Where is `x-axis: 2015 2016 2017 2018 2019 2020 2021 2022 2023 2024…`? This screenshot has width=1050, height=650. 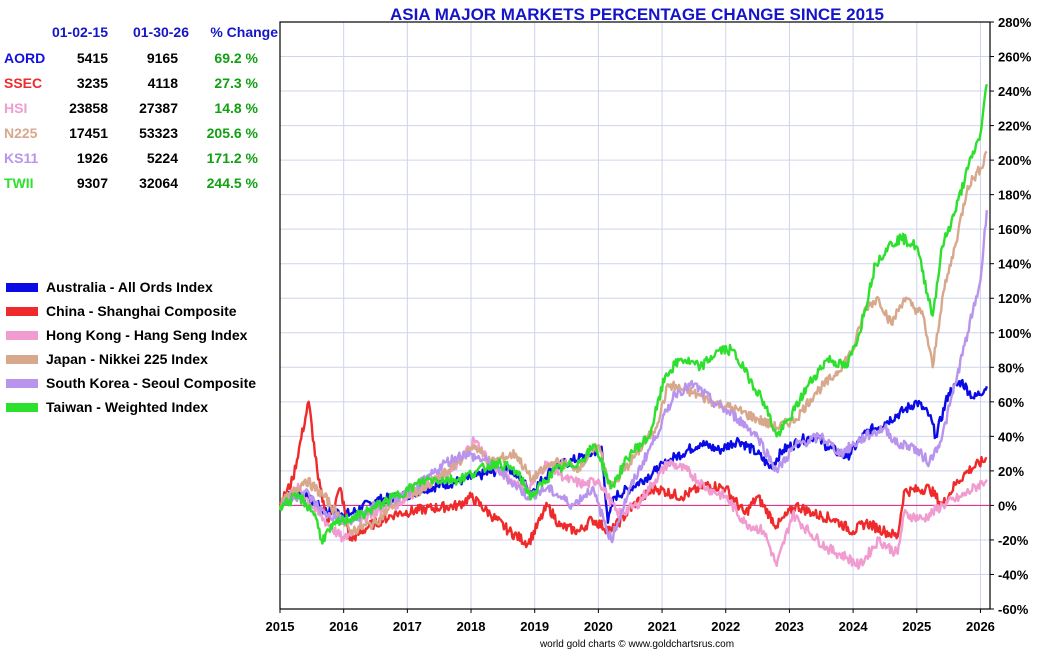 x-axis: 2015 2016 2017 2018 2019 2020 2021 2022 2023 2024… is located at coordinates (630, 621).